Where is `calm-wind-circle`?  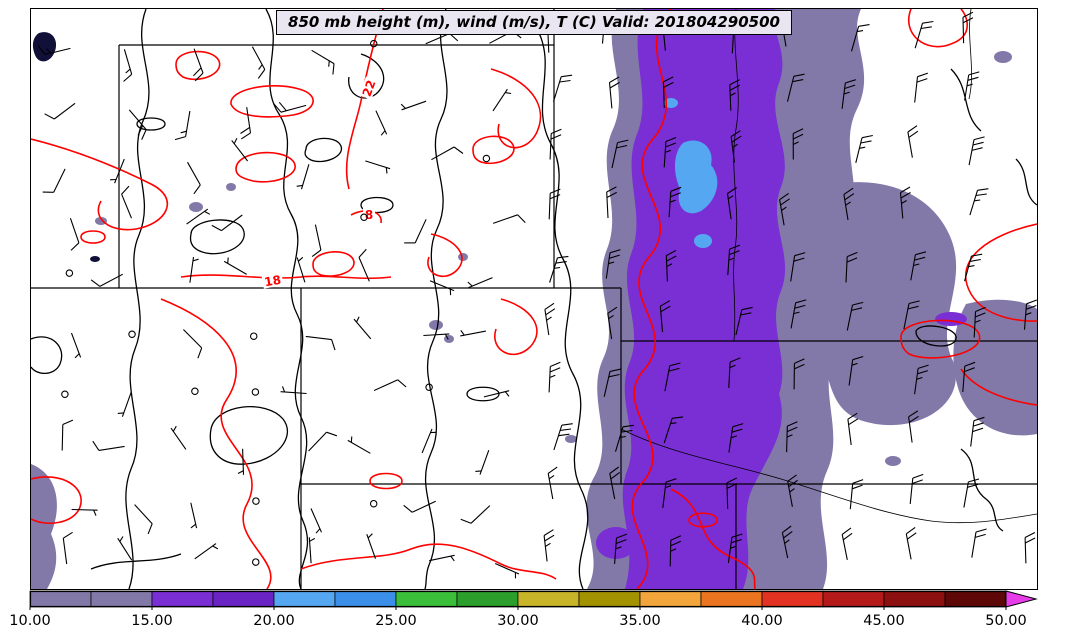
calm-wind-circle is located at coordinates (255, 392).